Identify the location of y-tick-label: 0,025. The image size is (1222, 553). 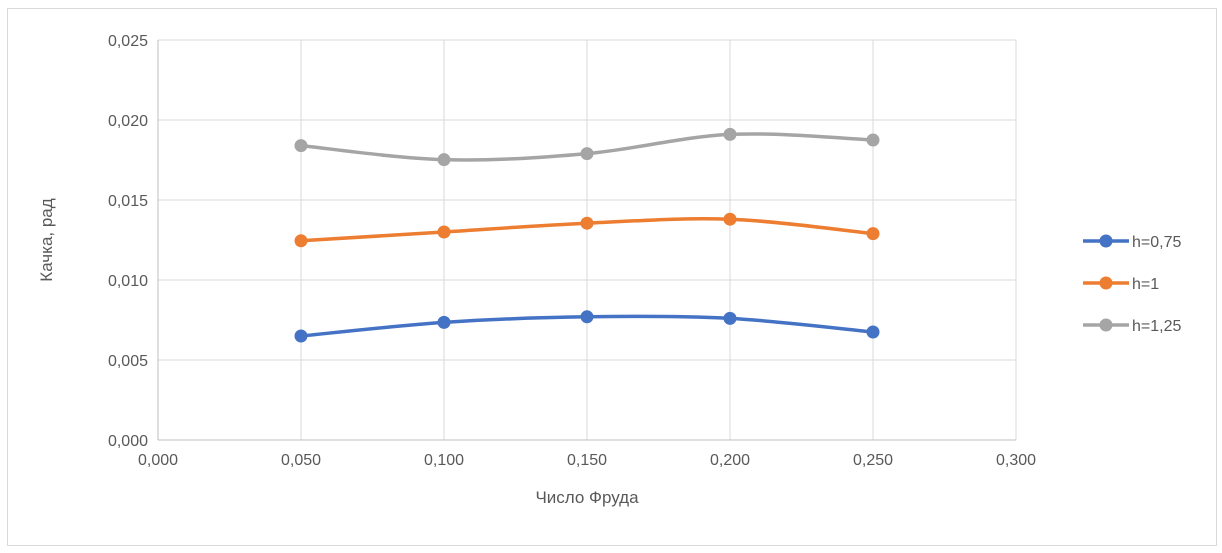
(128, 41).